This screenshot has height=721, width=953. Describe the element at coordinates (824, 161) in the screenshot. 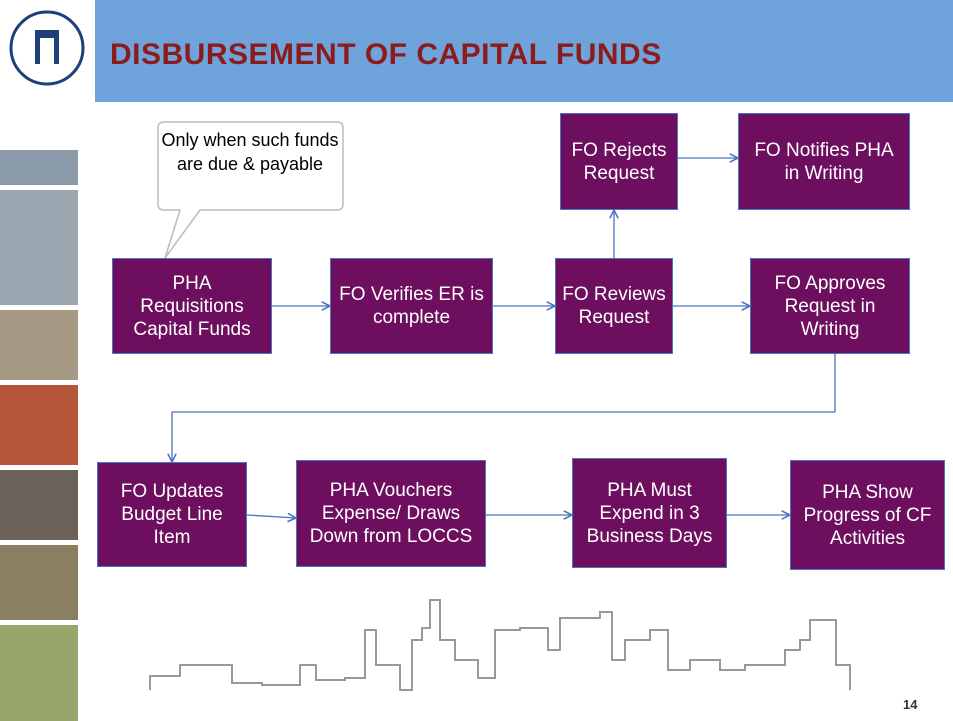

I see `flow-node: FO Notifies PHA in Writing` at that location.